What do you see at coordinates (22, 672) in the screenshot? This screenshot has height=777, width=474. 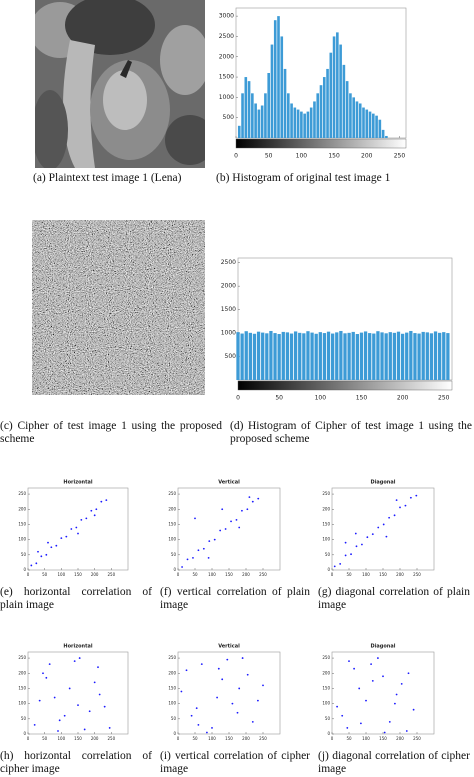 I see `y-tick-label: 200` at bounding box center [22, 672].